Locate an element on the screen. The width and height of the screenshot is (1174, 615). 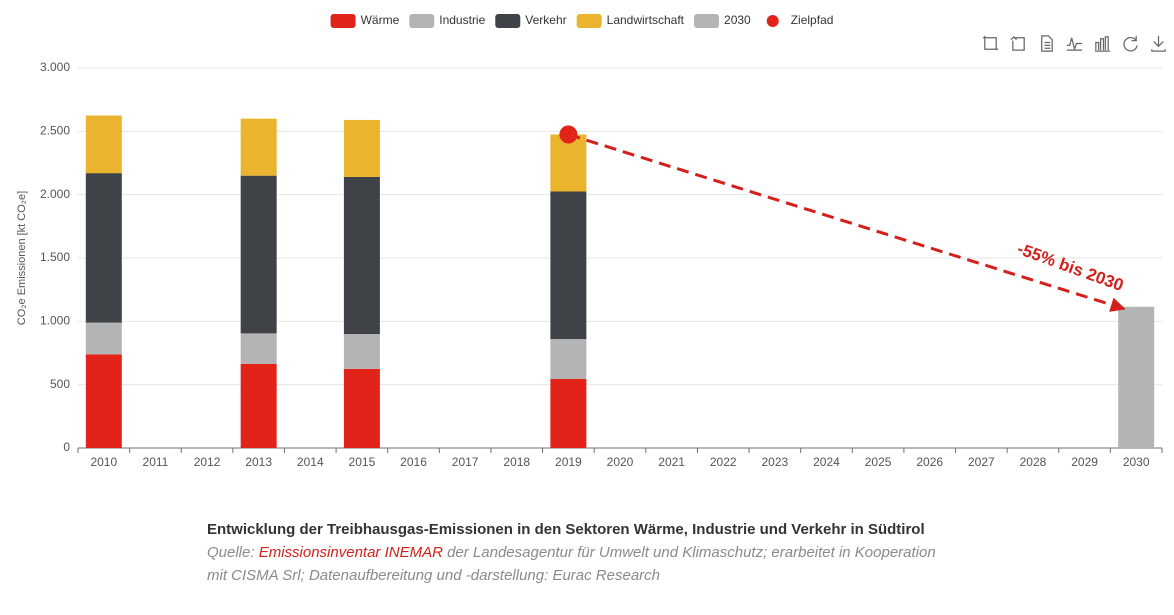
x-tick-label: 2028 is located at coordinates (1033, 462).